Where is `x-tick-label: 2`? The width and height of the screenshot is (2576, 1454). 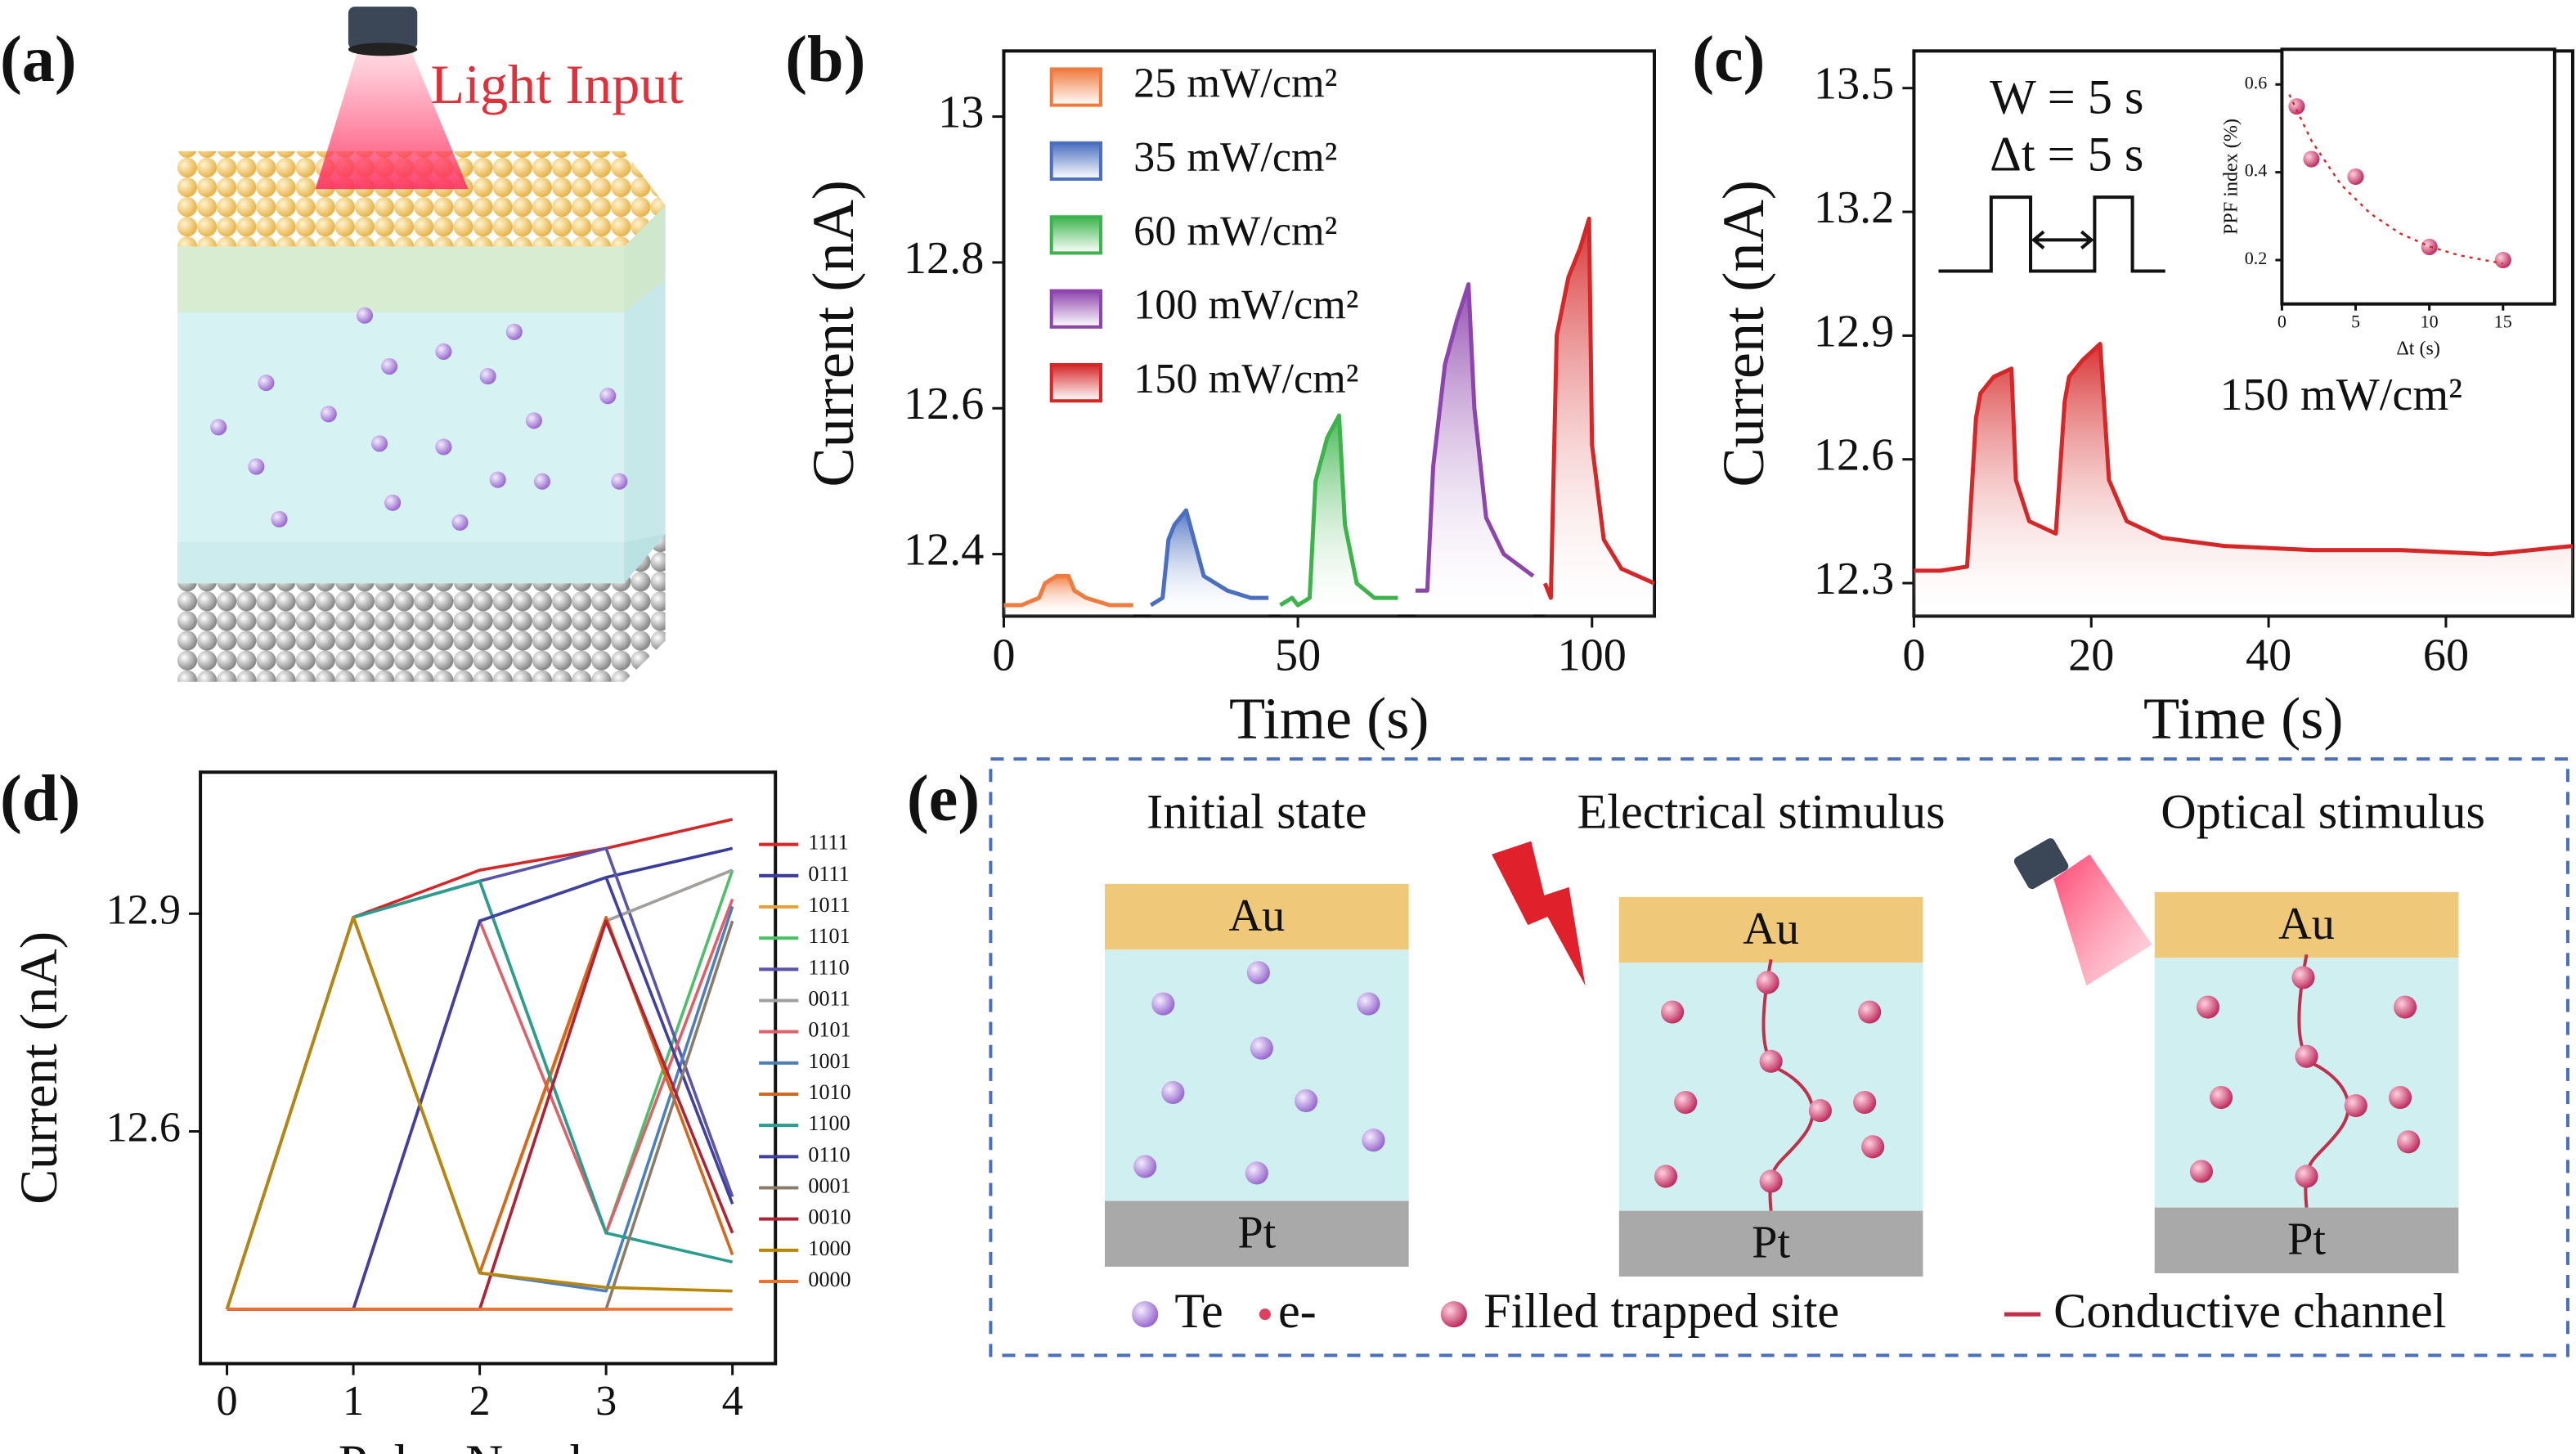
x-tick-label: 2 is located at coordinates (480, 1401).